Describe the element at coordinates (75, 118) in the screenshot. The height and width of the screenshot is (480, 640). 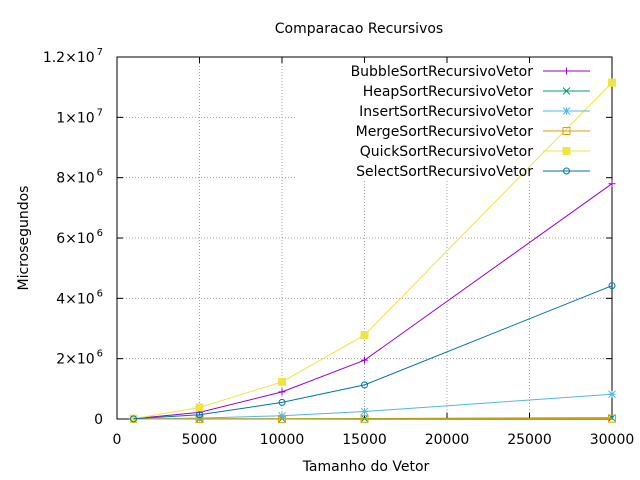
I see `y-tick-mantissa: 1×10` at that location.